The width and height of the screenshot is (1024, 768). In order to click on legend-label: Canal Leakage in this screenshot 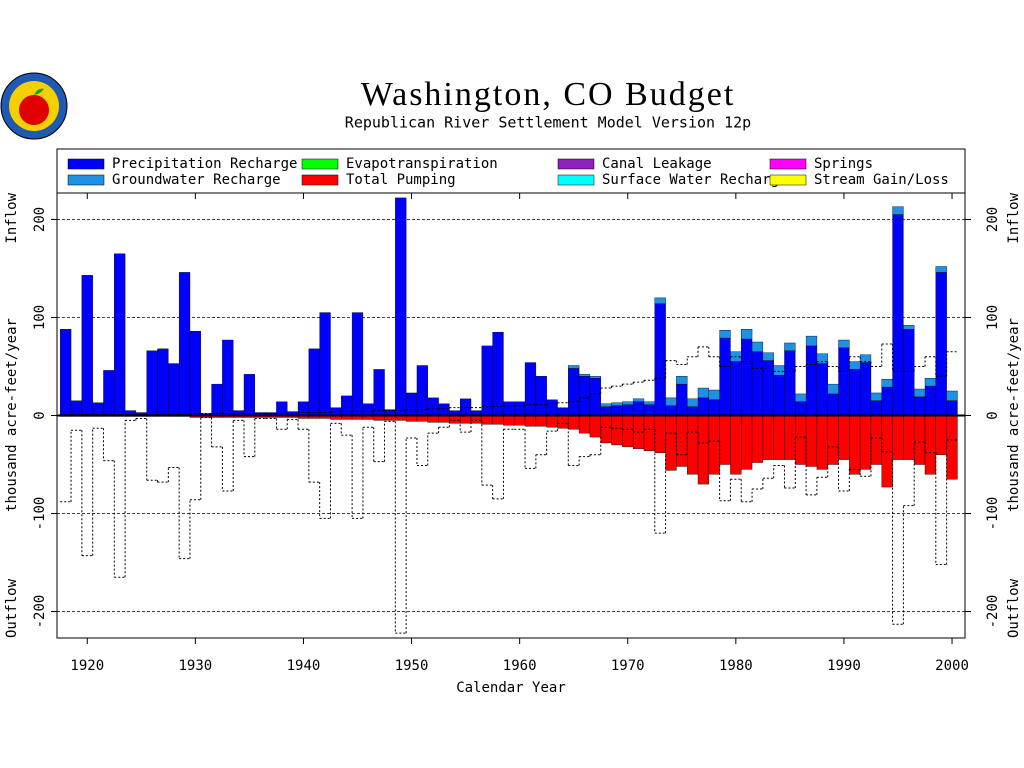, I will do `click(657, 164)`.